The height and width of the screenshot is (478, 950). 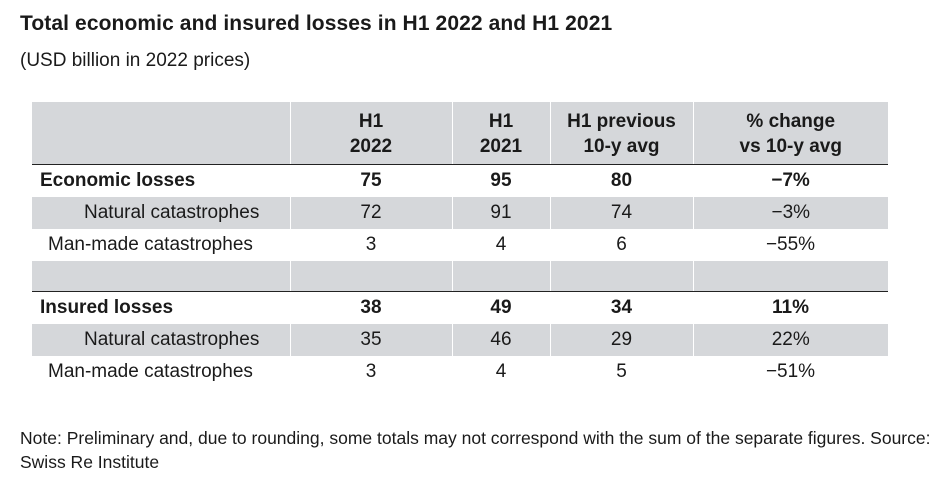 I want to click on cell-h1-2021: 49, so click(x=501, y=307).